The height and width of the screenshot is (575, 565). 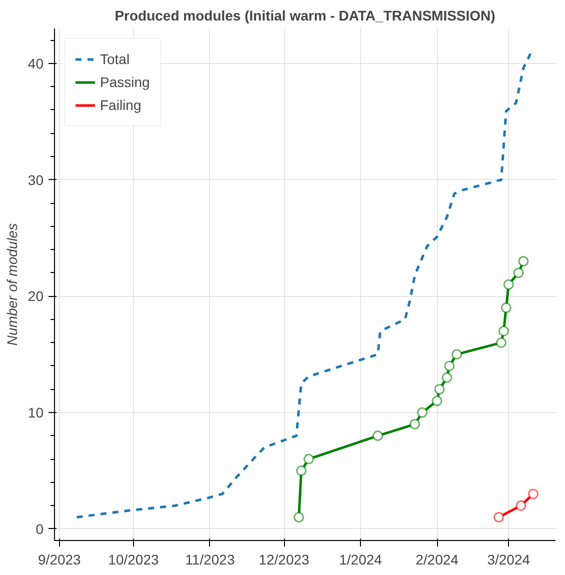 I want to click on y-tick-label: 20, so click(x=36, y=296).